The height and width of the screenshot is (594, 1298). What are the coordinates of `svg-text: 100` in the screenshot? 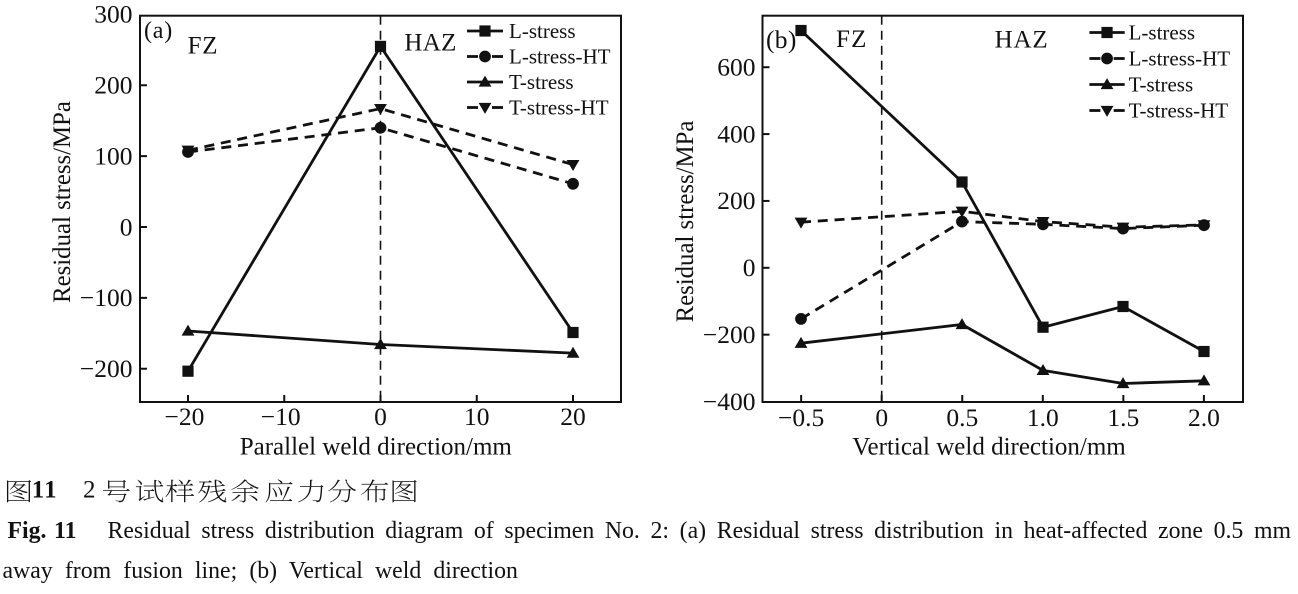 It's located at (113, 155).